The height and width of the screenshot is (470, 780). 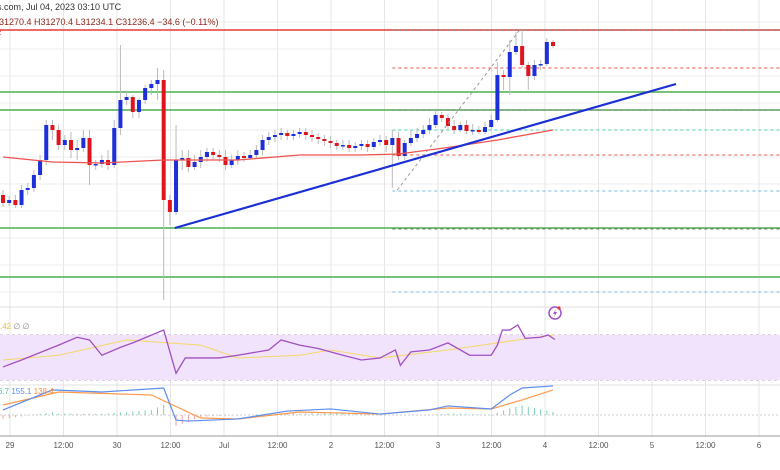 I want to click on lightning-alert-icon, so click(x=555, y=313).